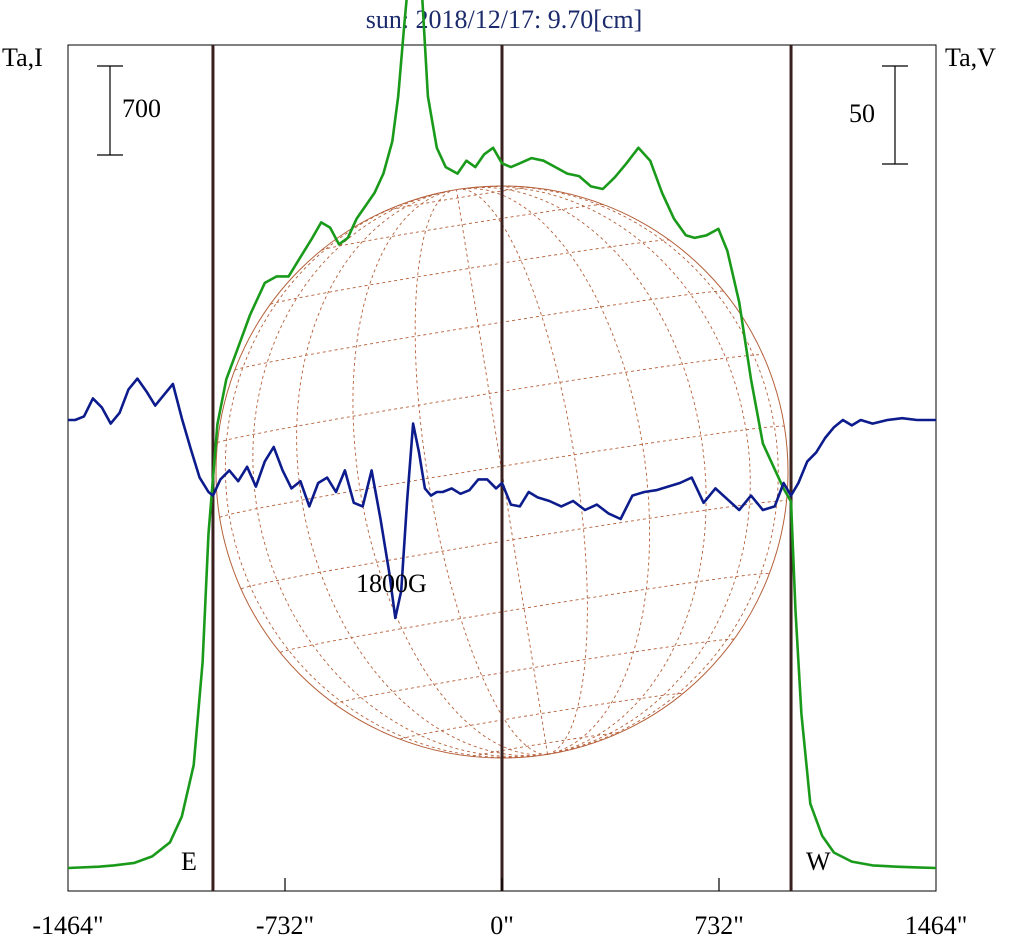 The image size is (1009, 941). Describe the element at coordinates (502, 925) in the screenshot. I see `x-tick-label: 0"` at that location.